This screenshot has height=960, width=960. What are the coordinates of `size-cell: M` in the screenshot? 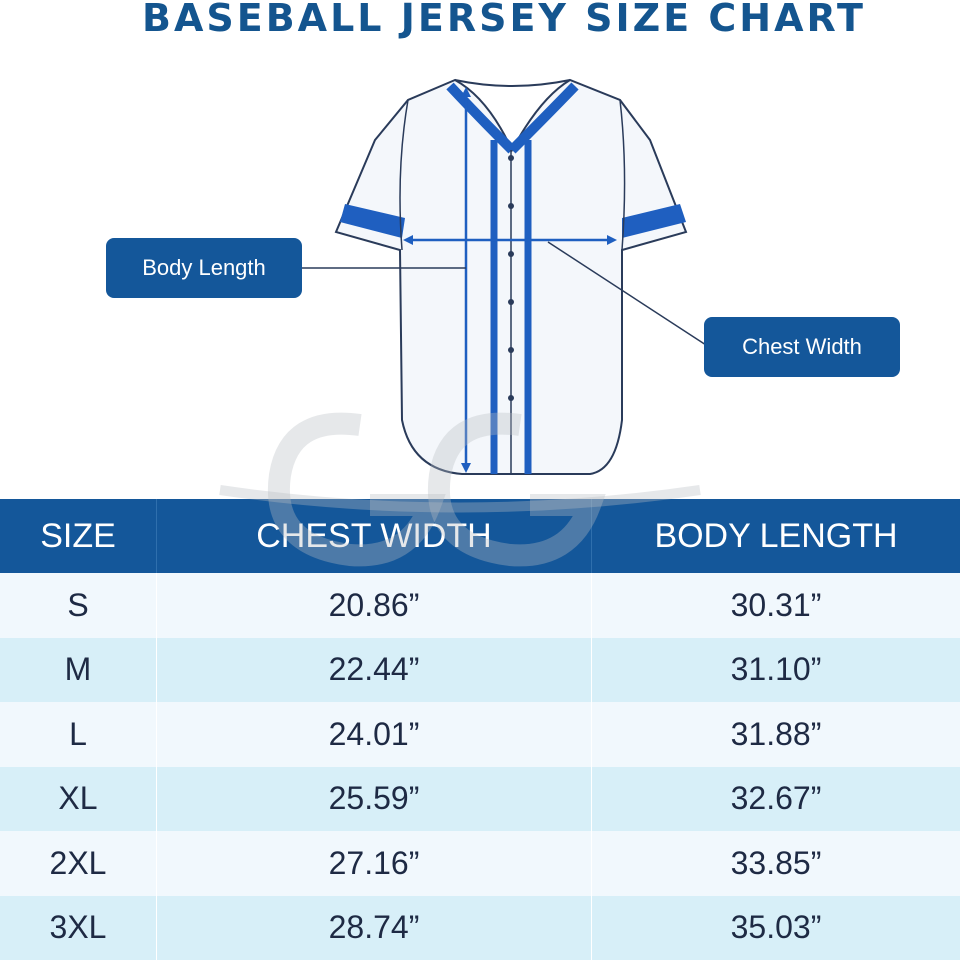 It's located at (78, 669).